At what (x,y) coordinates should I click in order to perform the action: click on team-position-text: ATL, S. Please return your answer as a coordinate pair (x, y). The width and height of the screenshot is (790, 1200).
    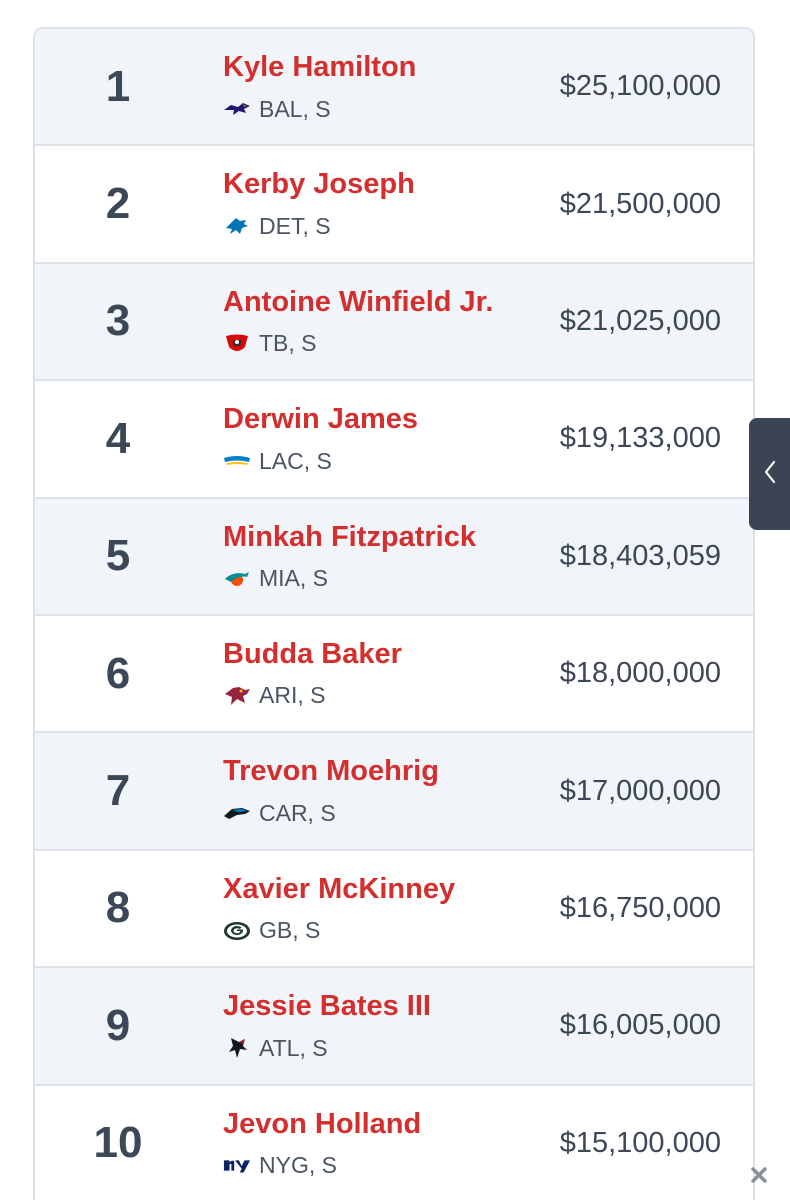
    Looking at the image, I should click on (293, 1047).